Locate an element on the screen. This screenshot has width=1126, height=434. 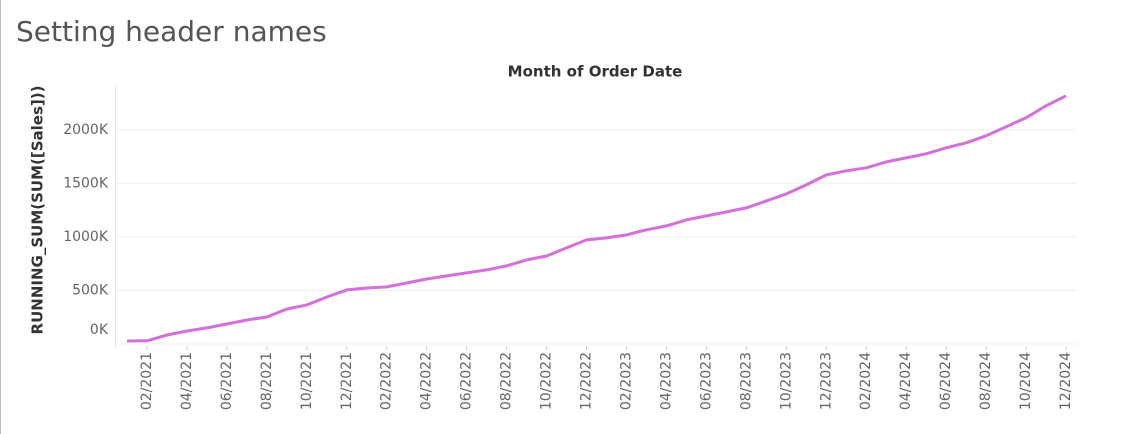
y-tick-label: 1500K is located at coordinates (86, 183).